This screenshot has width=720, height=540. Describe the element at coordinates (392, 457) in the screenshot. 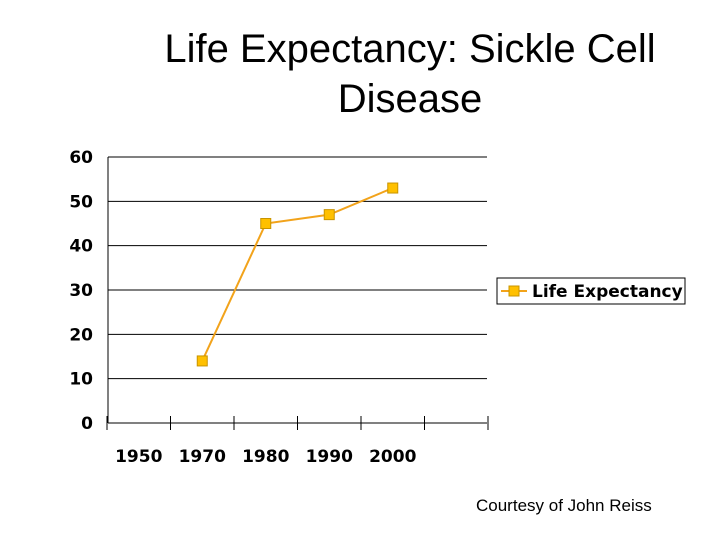

I see `x-tick-label-2000: 2000` at that location.